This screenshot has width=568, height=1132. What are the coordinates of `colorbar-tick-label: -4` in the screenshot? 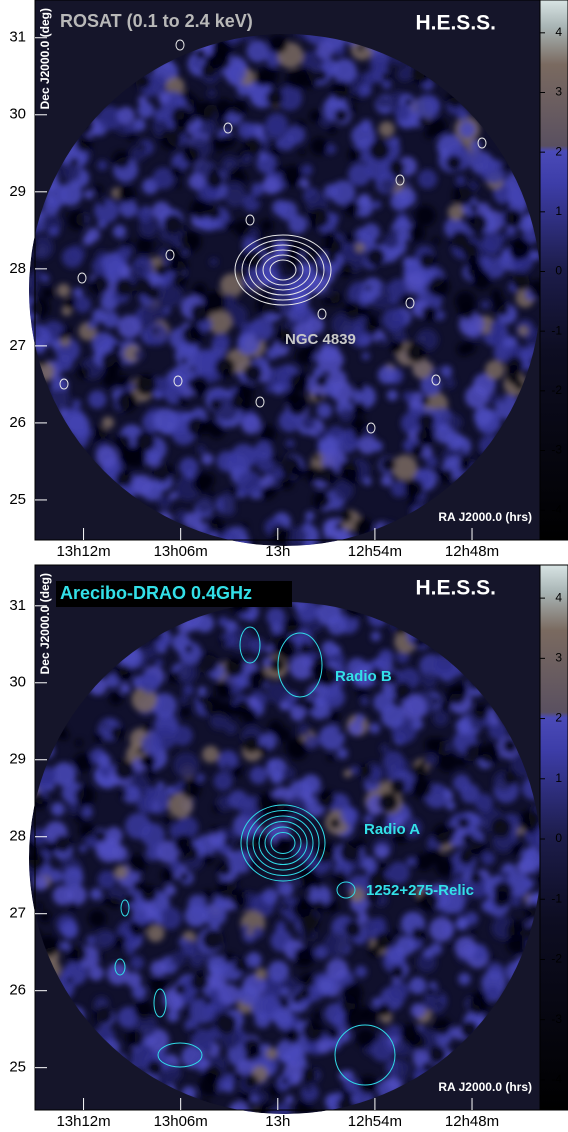 It's located at (556, 509).